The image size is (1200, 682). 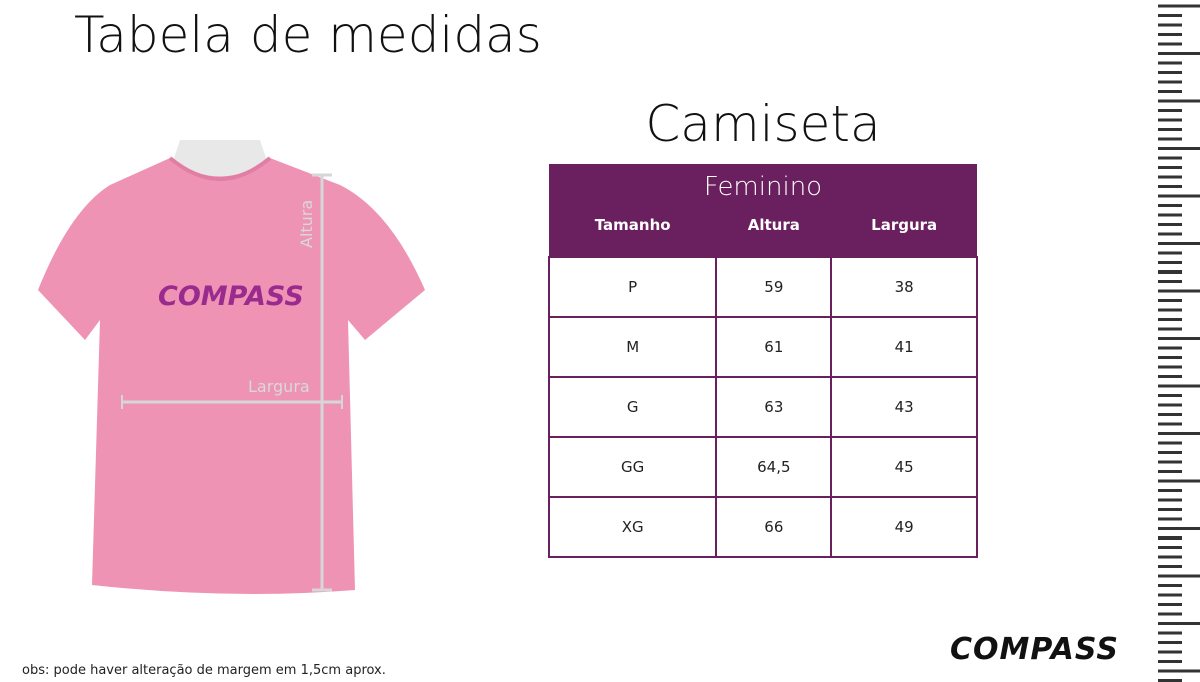 I want to click on largura-label: Largura, so click(x=279, y=386).